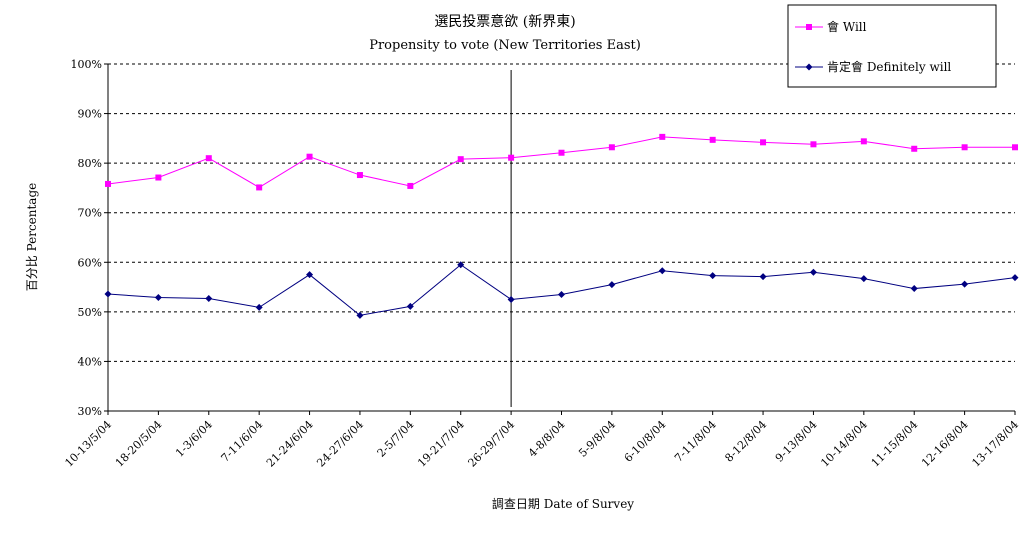 This screenshot has height=533, width=1020. I want to click on x-tick-label: 5-9/8/04, so click(597, 439).